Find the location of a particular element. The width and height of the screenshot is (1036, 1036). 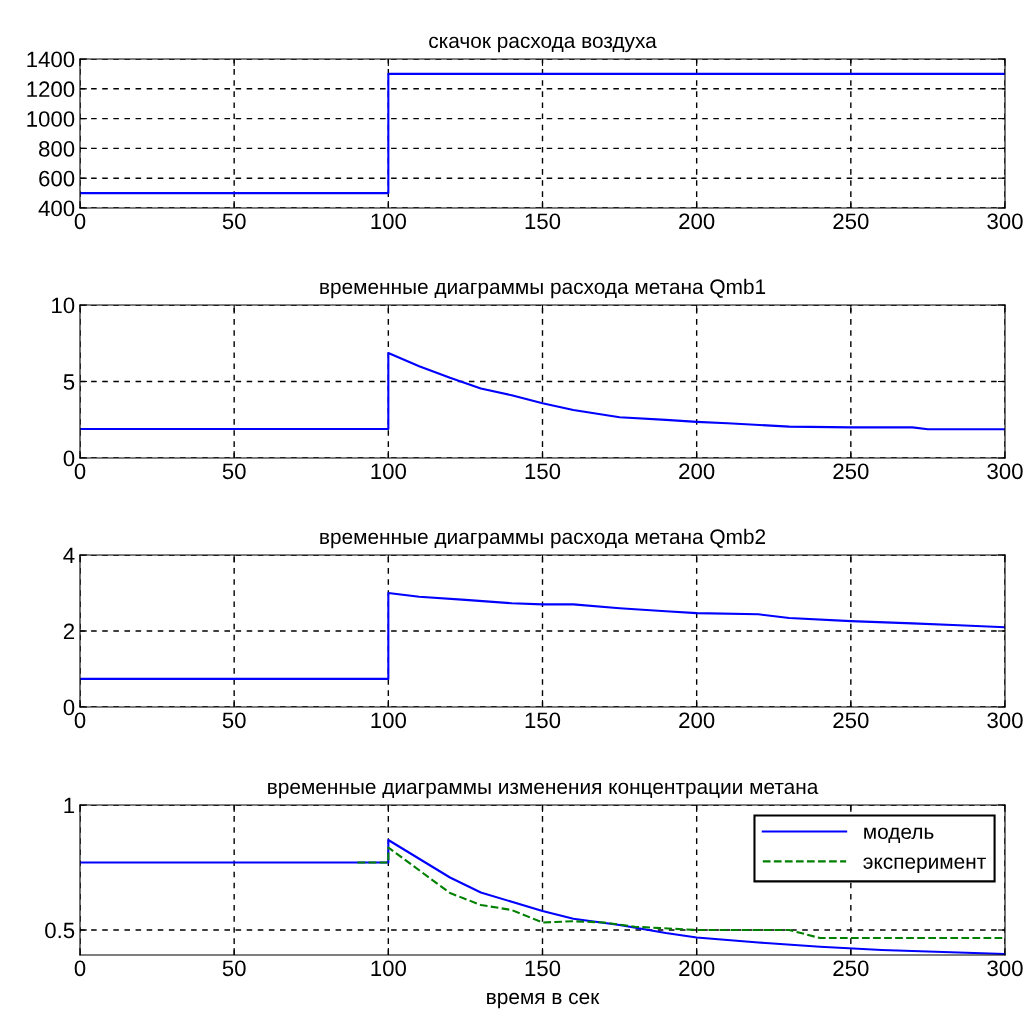

y-tick-label: 2 is located at coordinates (69, 631).